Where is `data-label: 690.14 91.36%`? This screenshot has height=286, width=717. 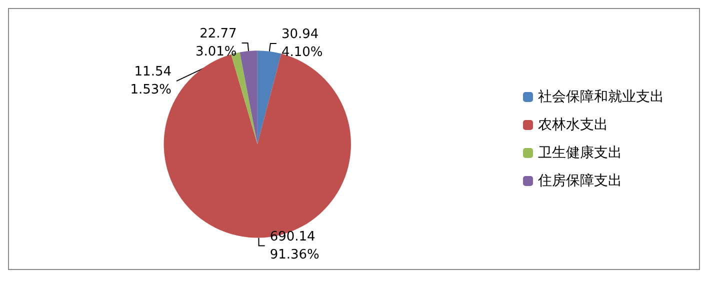
data-label: 690.14 91.36% is located at coordinates (295, 245).